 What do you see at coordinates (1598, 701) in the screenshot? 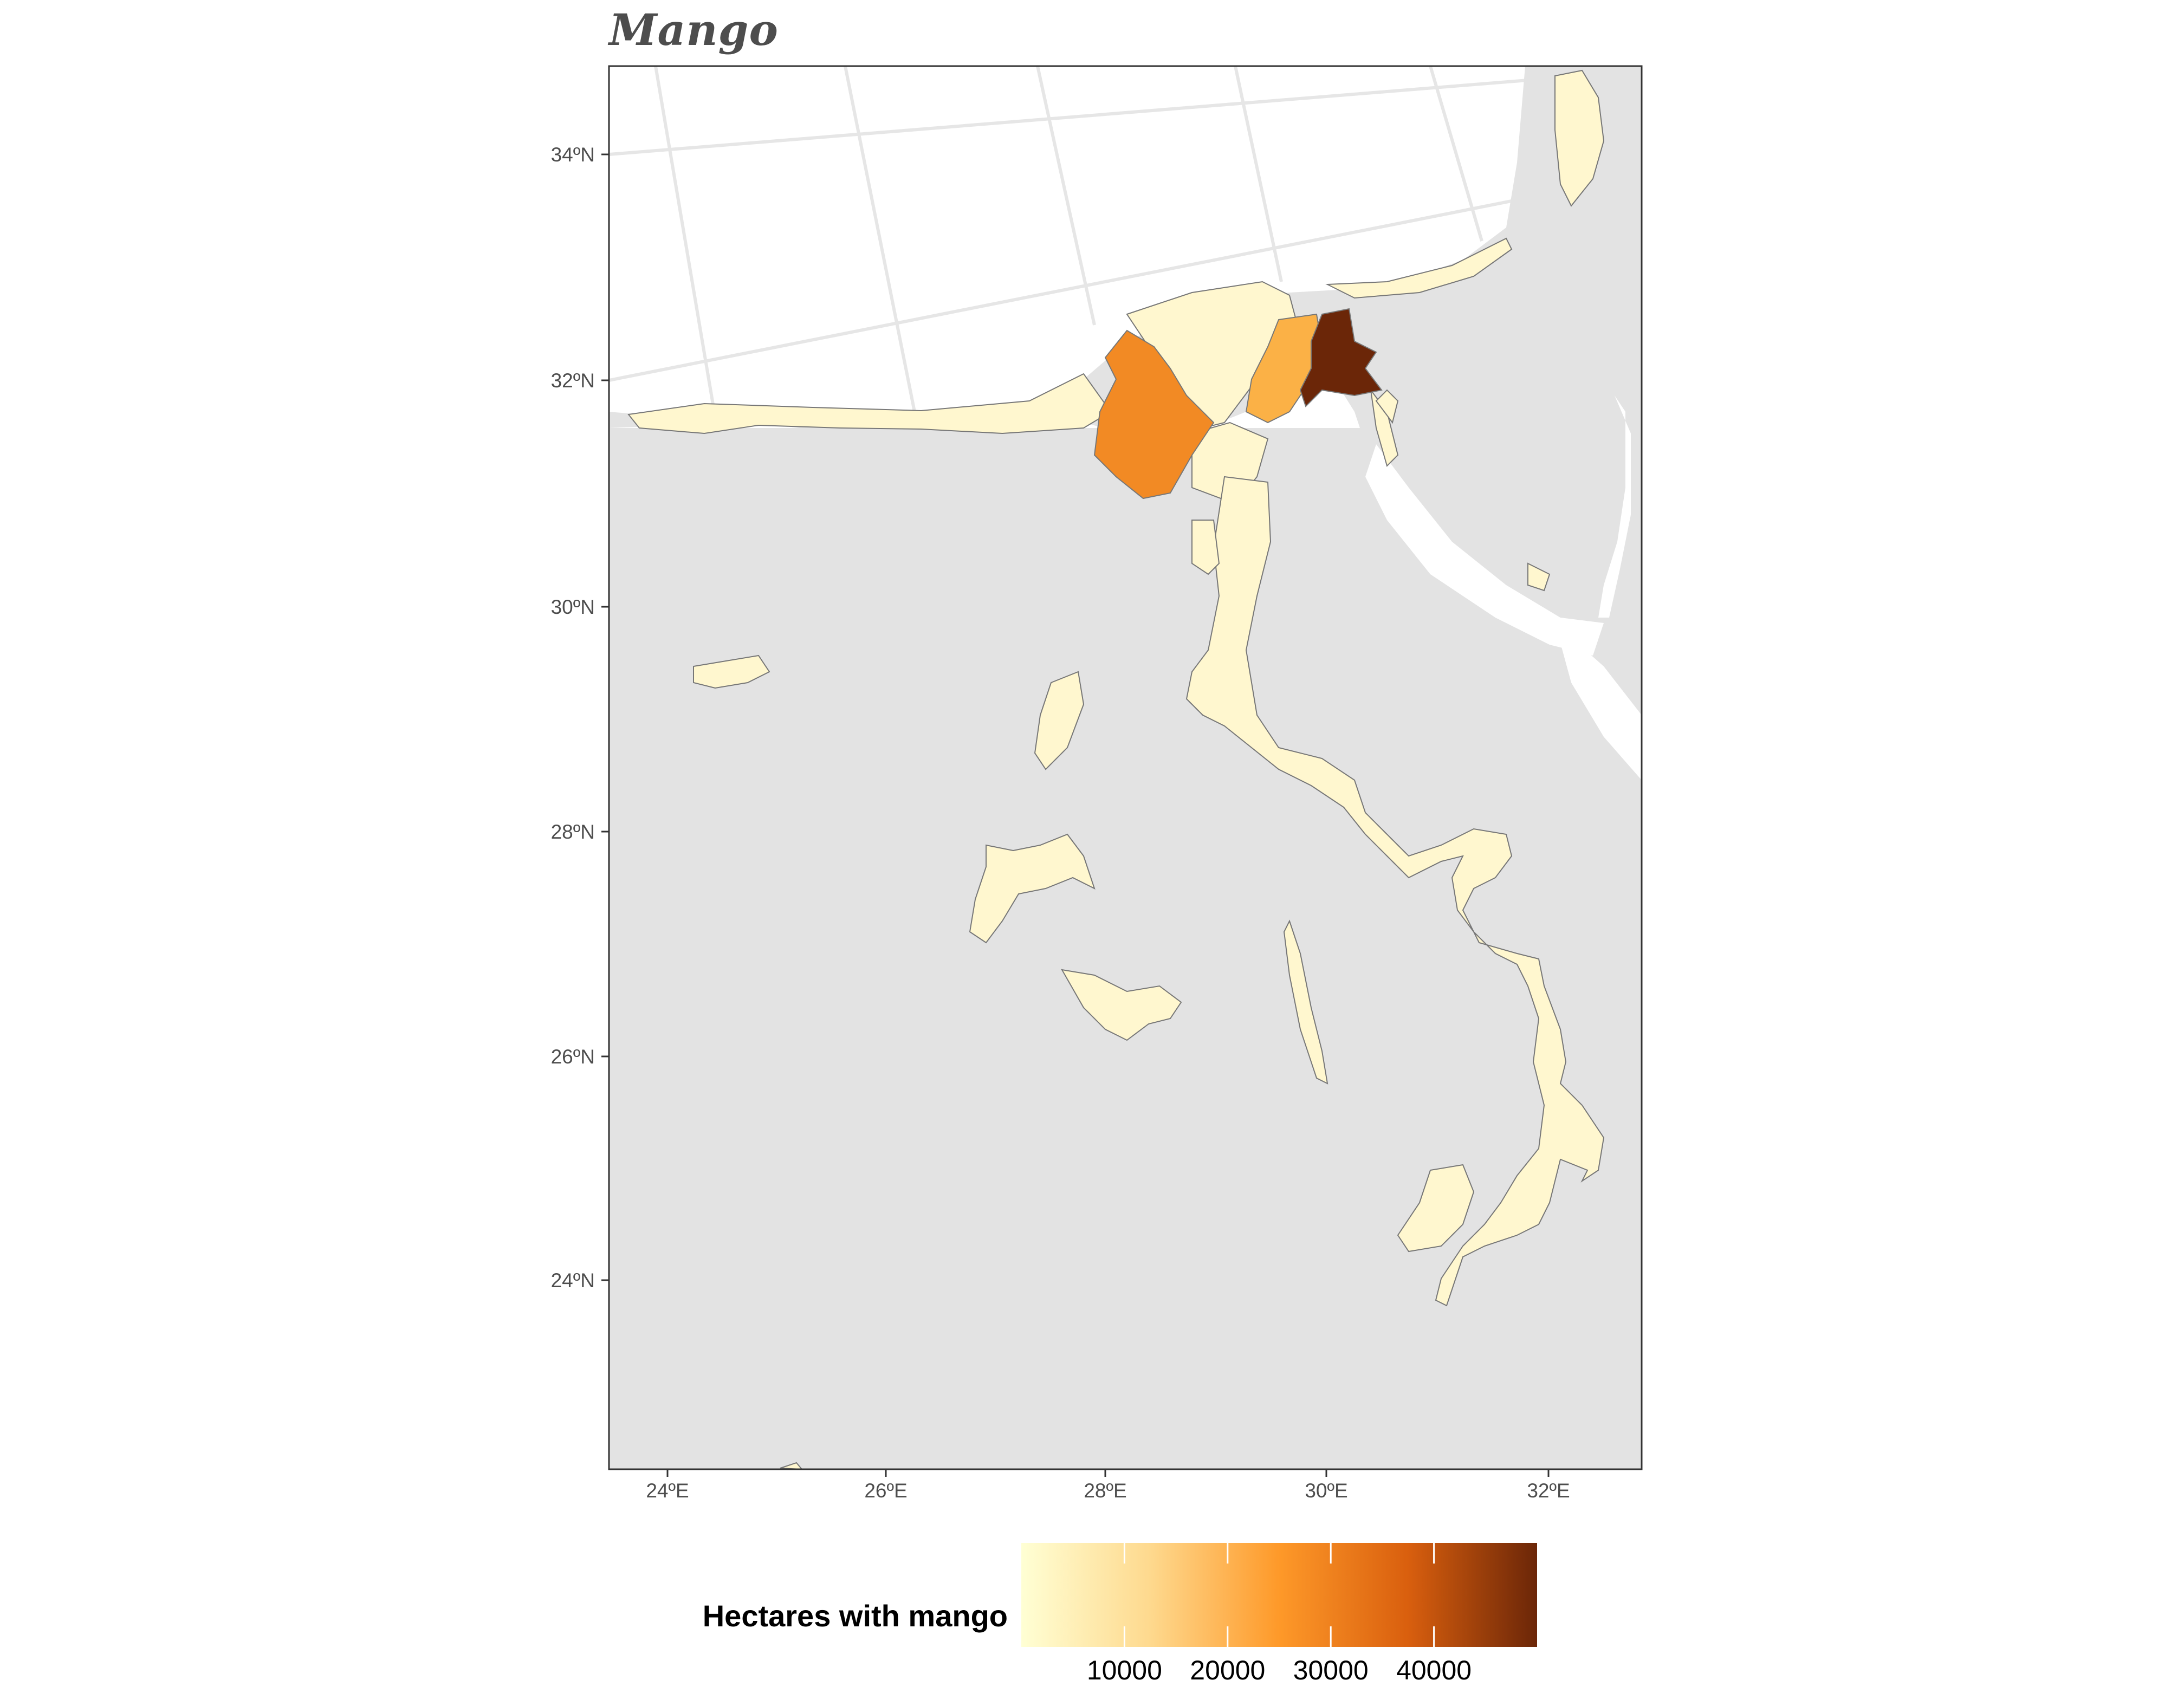
I see `red-sea` at bounding box center [1598, 701].